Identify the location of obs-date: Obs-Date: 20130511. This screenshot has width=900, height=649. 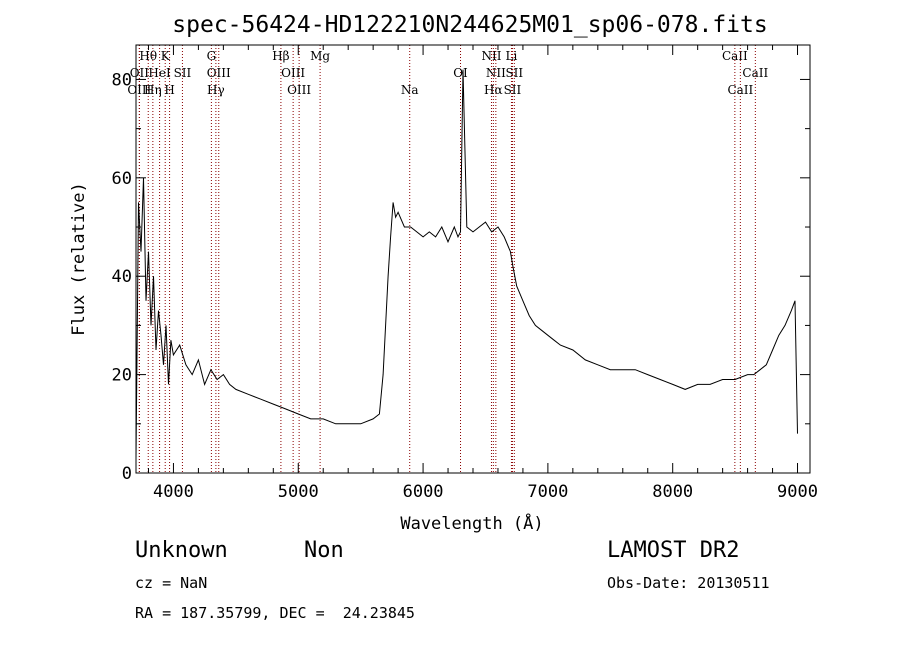
(688, 583).